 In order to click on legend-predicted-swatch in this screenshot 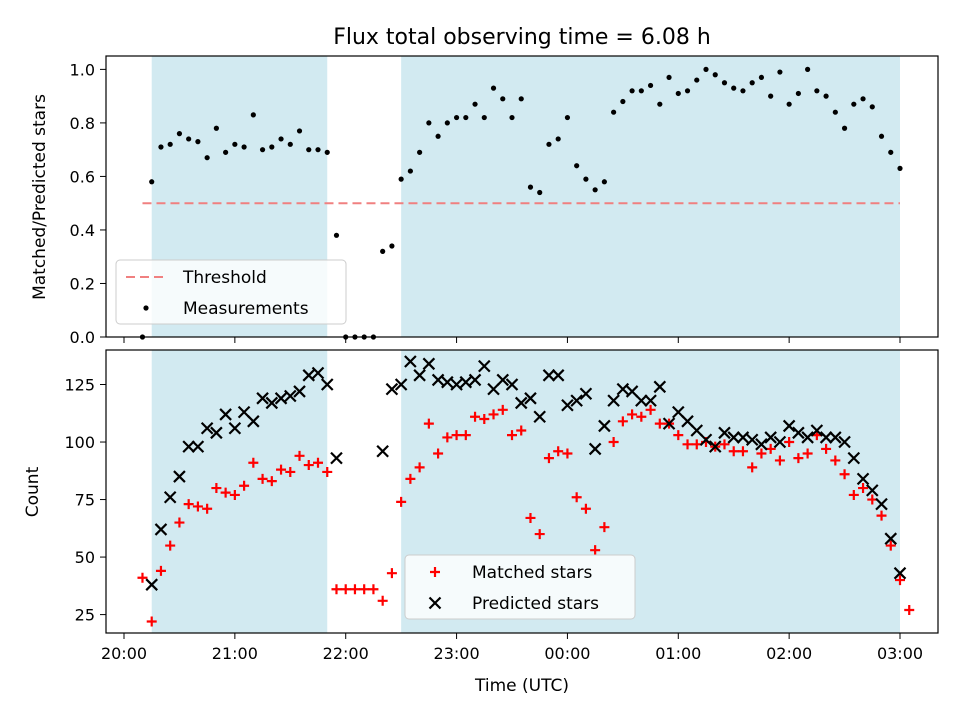, I will do `click(435, 603)`.